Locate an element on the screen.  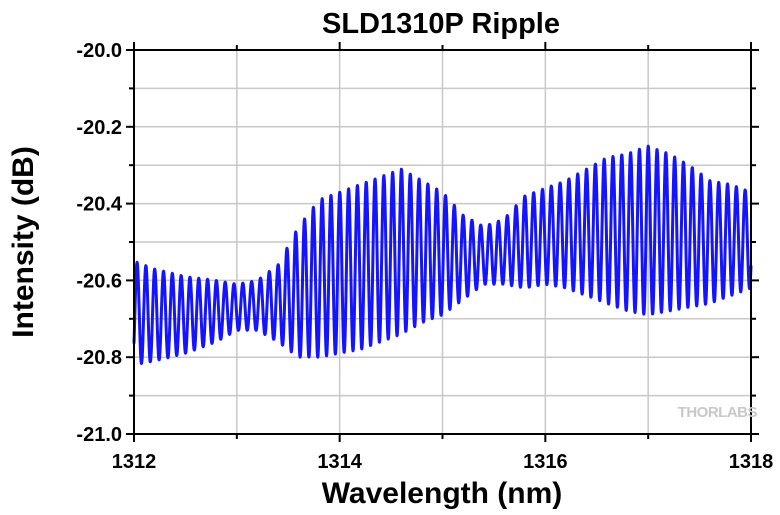
y-tick-label: -20.0 is located at coordinates (99, 51).